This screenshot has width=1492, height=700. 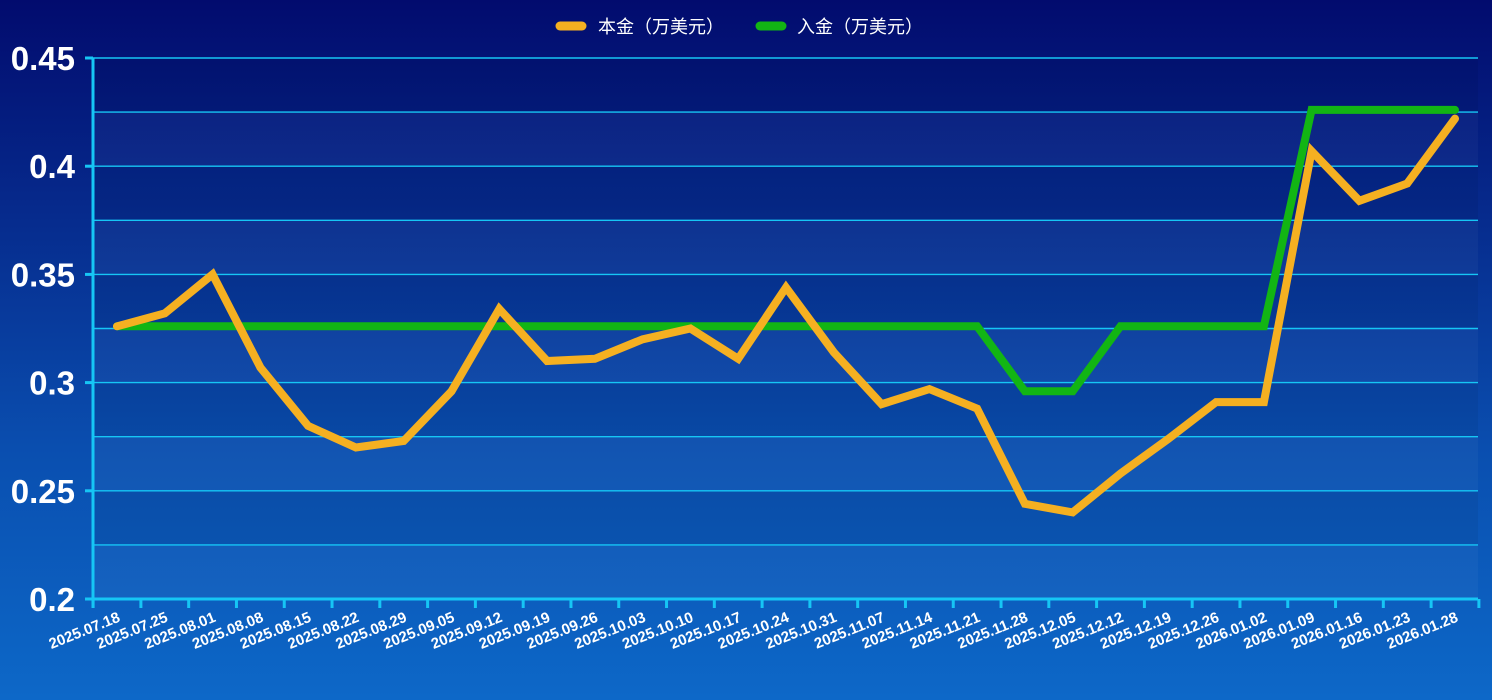 I want to click on legend-label: 本金（万美元）, so click(x=661, y=27).